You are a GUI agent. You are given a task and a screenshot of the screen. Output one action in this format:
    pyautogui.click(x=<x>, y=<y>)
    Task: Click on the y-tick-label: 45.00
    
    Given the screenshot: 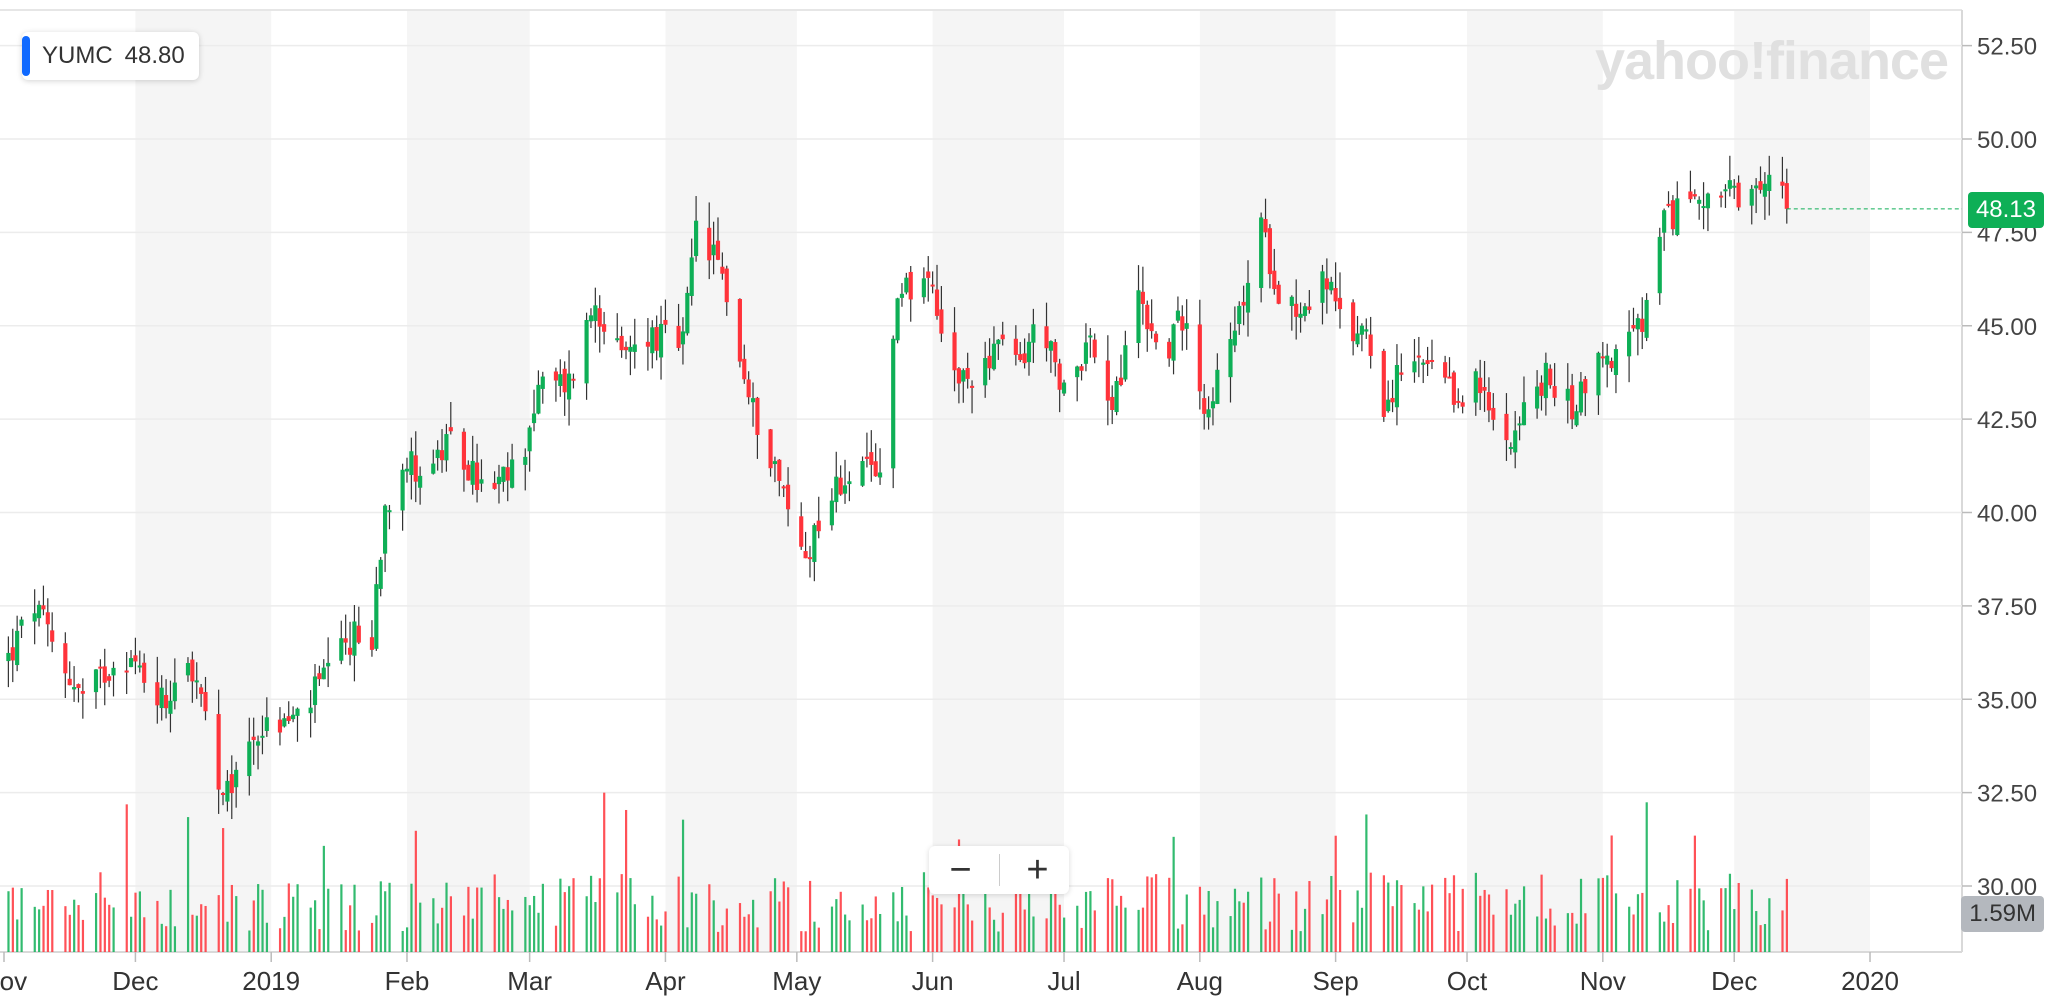 What is the action you would take?
    pyautogui.click(x=2007, y=327)
    